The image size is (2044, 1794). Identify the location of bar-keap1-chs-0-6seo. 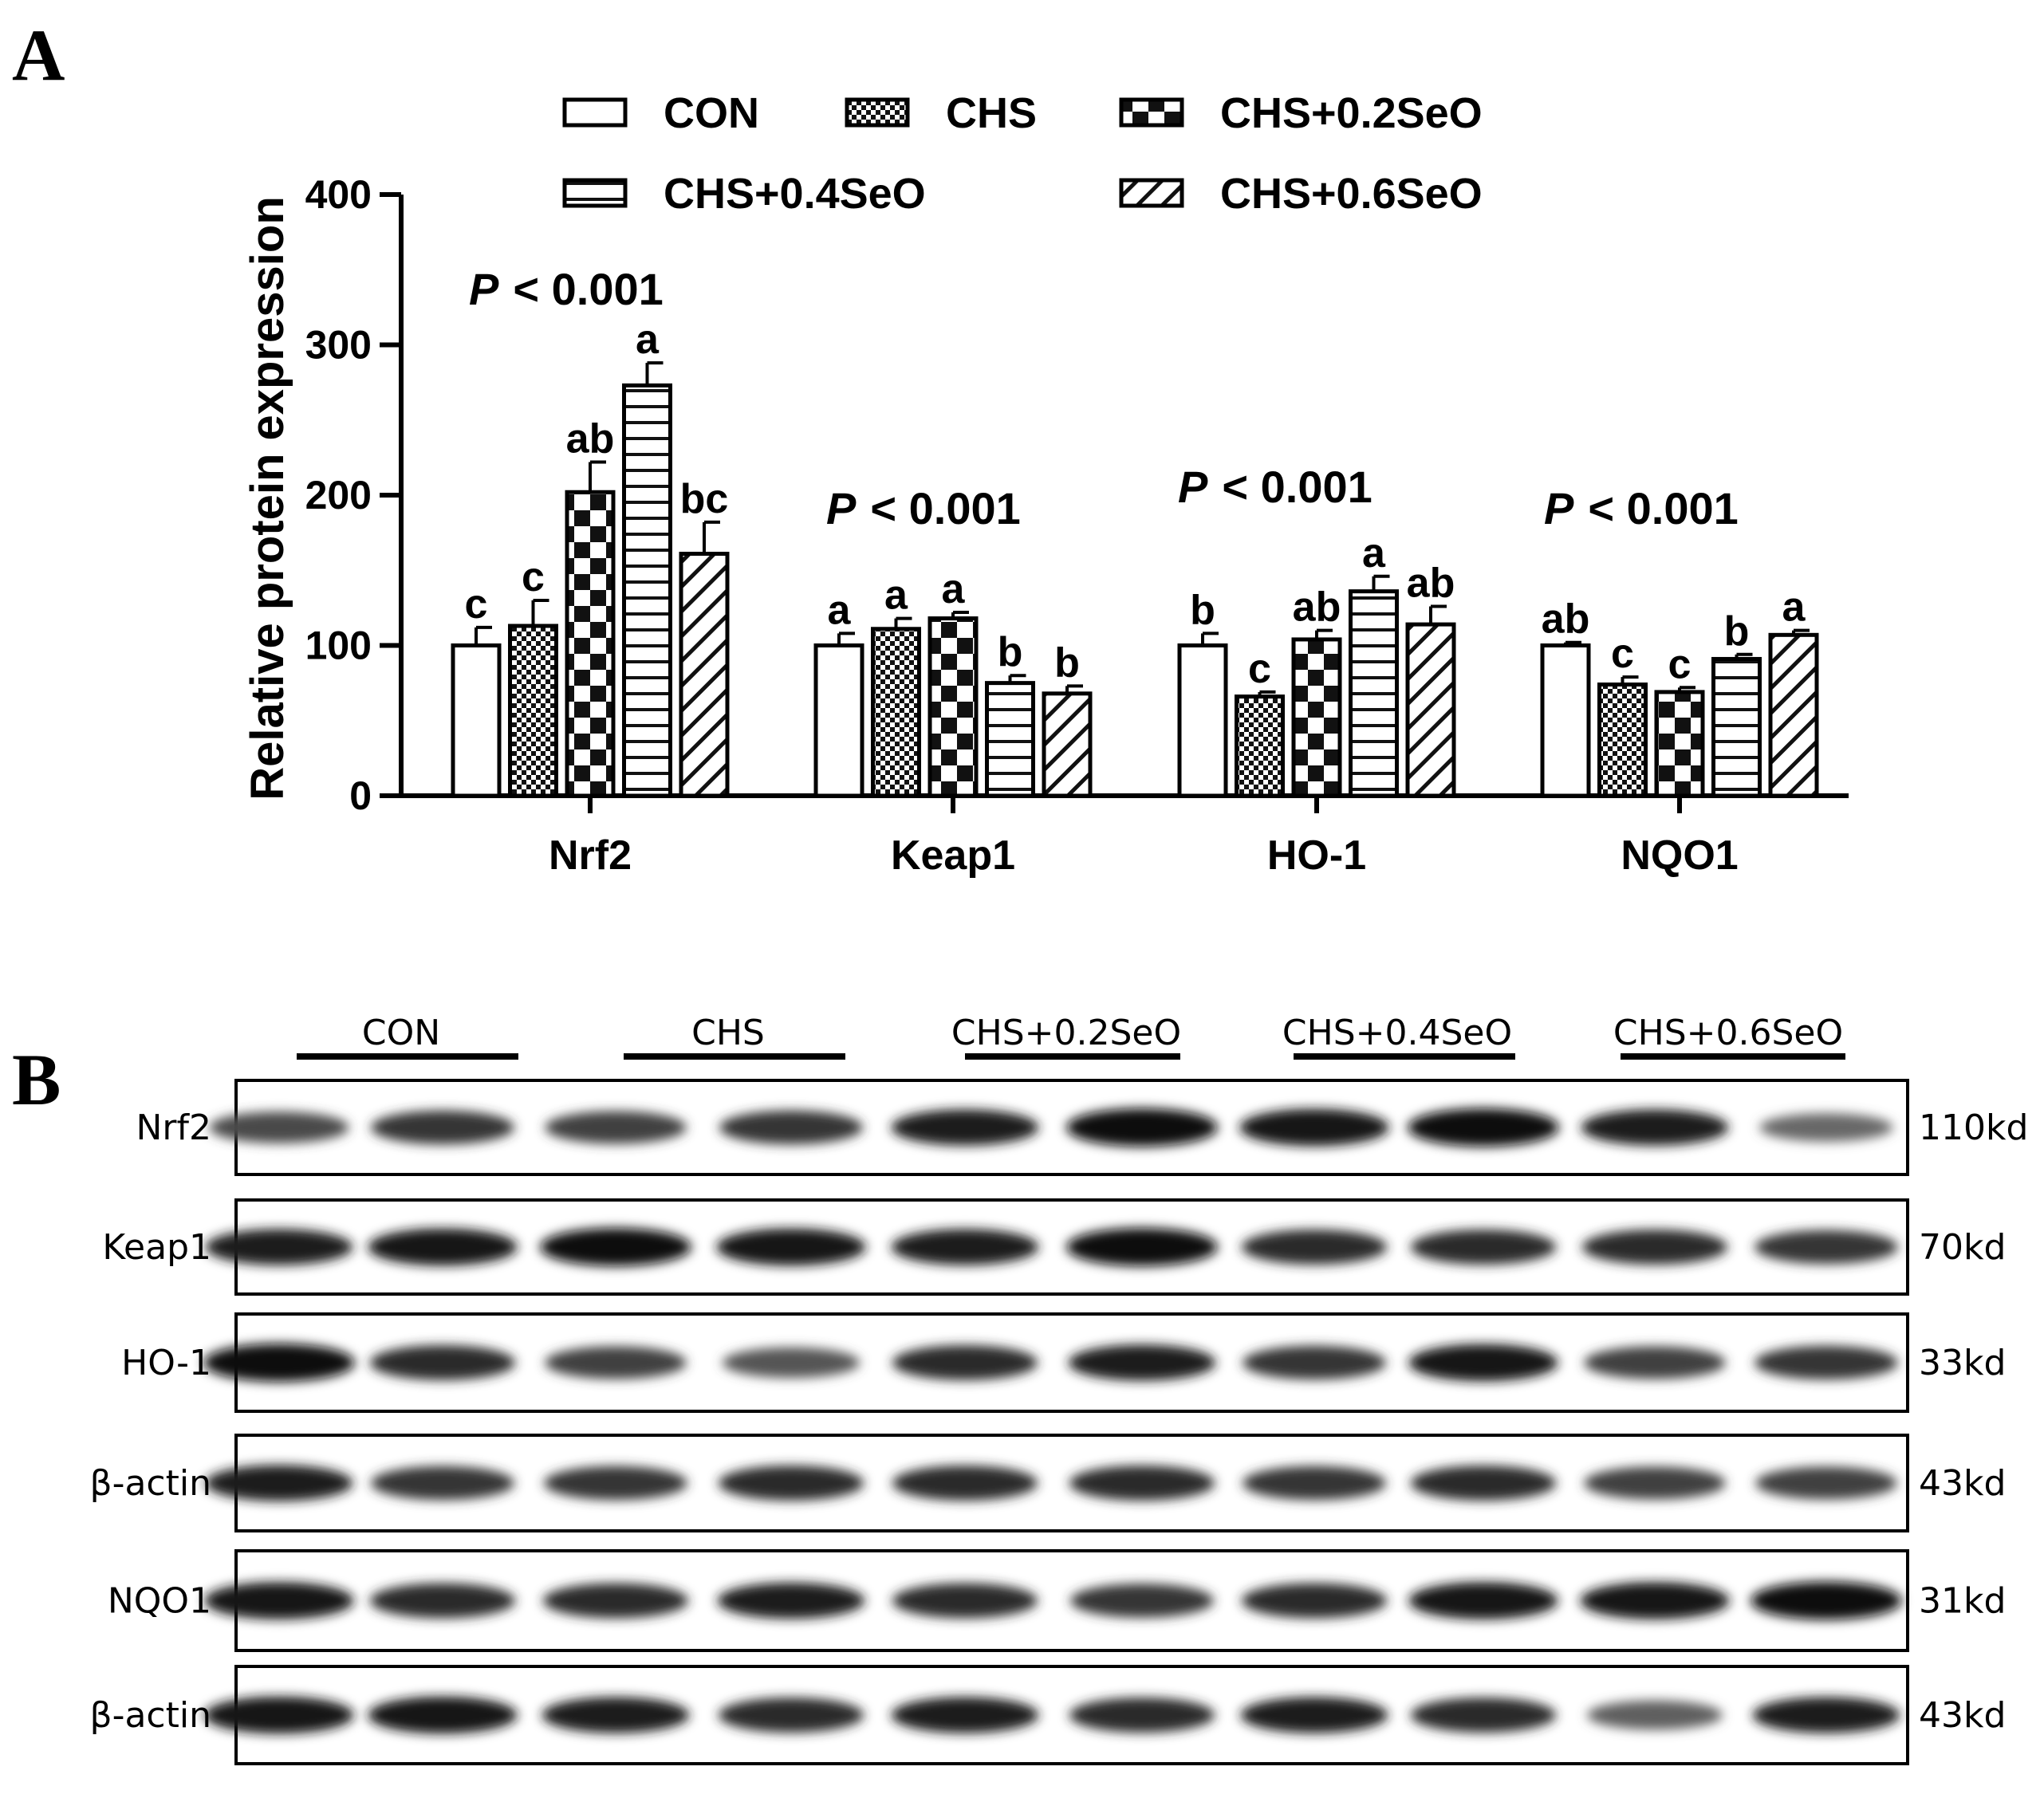
(1068, 744).